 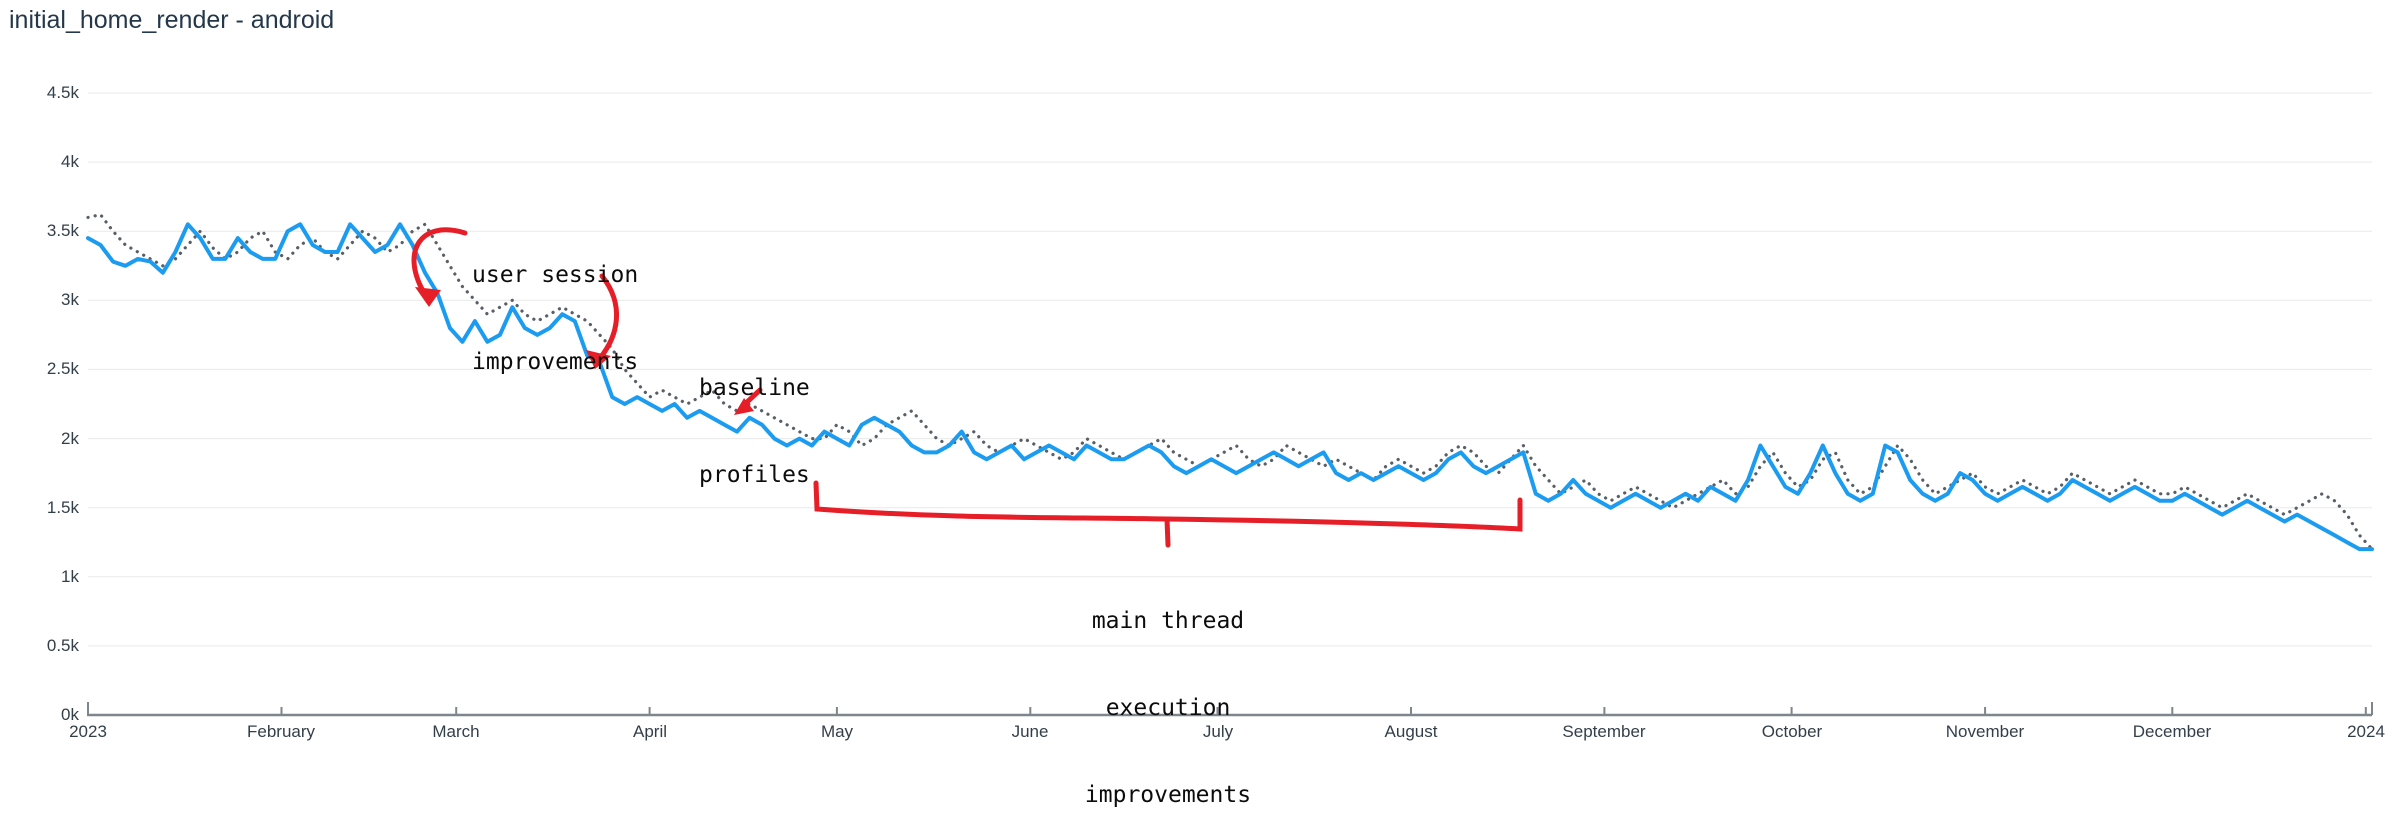 What do you see at coordinates (744, 406) in the screenshot?
I see `baseline-profiles-arrowhead` at bounding box center [744, 406].